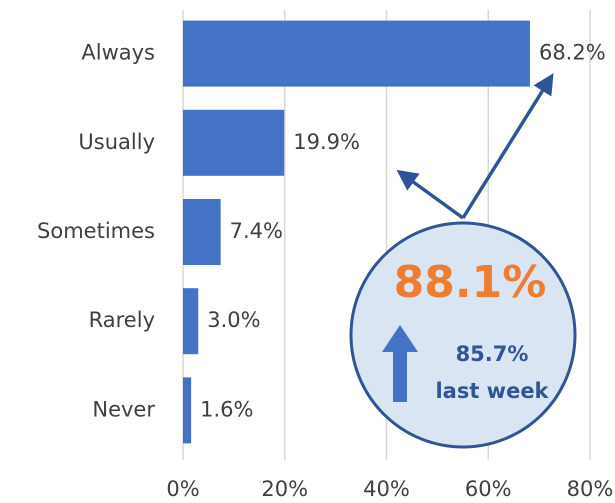 The width and height of the screenshot is (615, 503). What do you see at coordinates (492, 354) in the screenshot?
I see `previous-value: 85.7%` at bounding box center [492, 354].